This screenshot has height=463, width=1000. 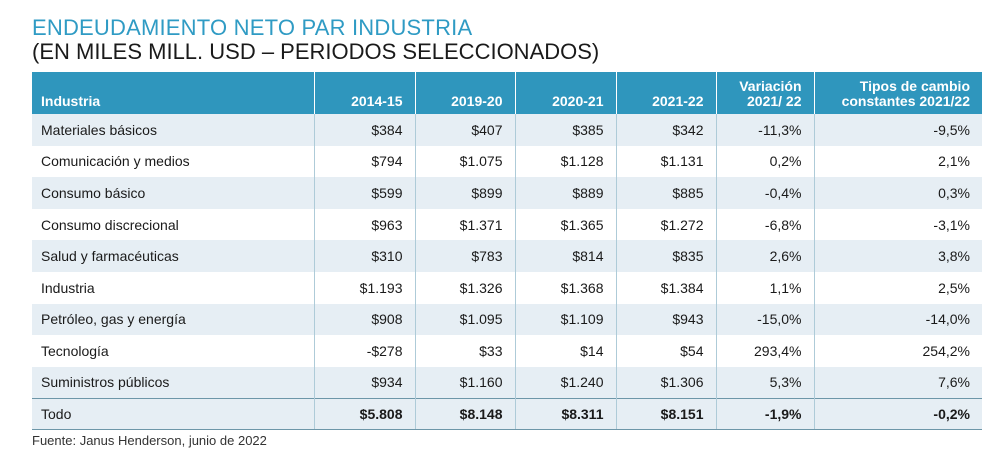 What do you see at coordinates (770, 86) in the screenshot?
I see `header-line: Variación` at bounding box center [770, 86].